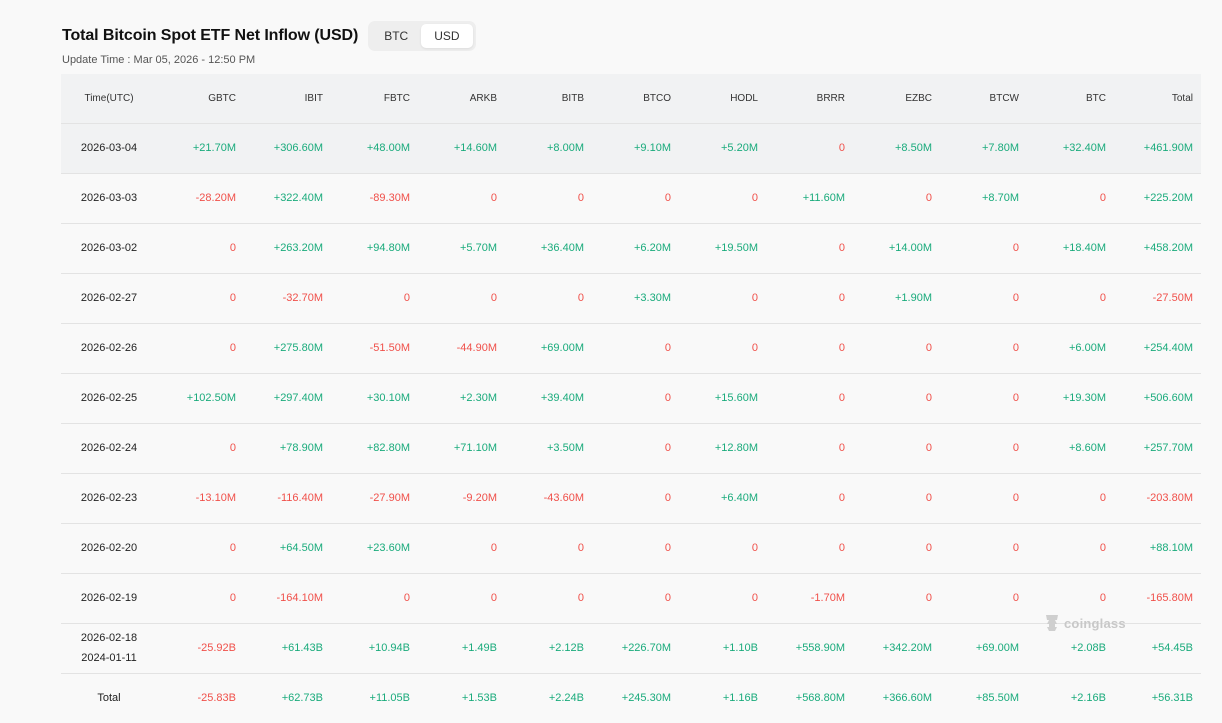  What do you see at coordinates (646, 698) in the screenshot?
I see `value-cell-btco: +245.30M` at bounding box center [646, 698].